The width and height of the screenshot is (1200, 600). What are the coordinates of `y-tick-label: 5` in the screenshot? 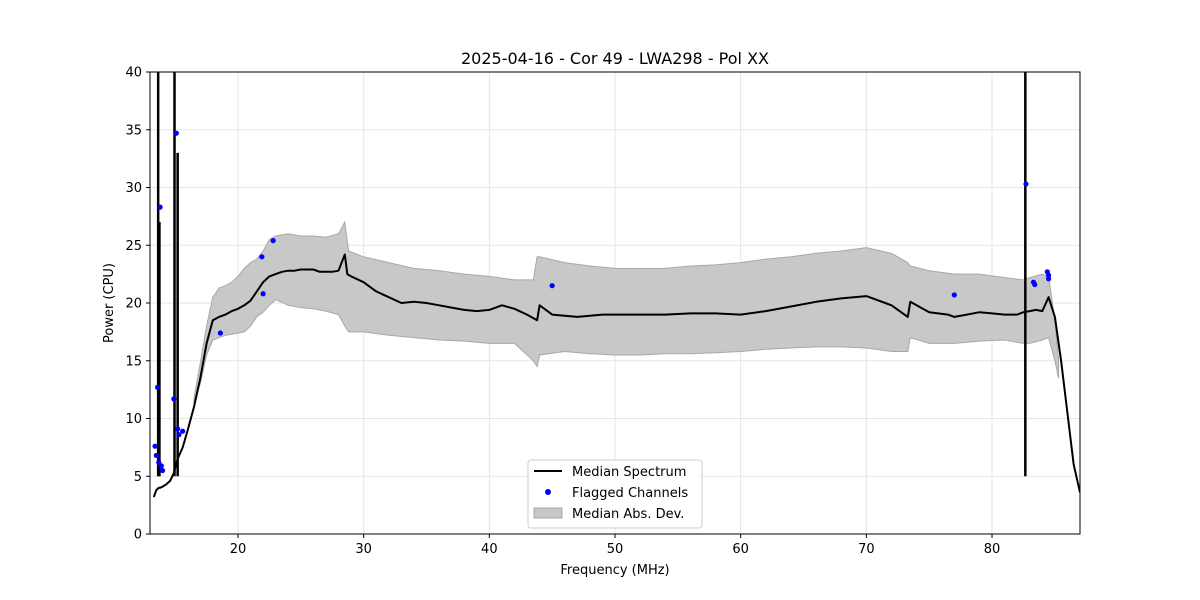 It's located at (138, 477).